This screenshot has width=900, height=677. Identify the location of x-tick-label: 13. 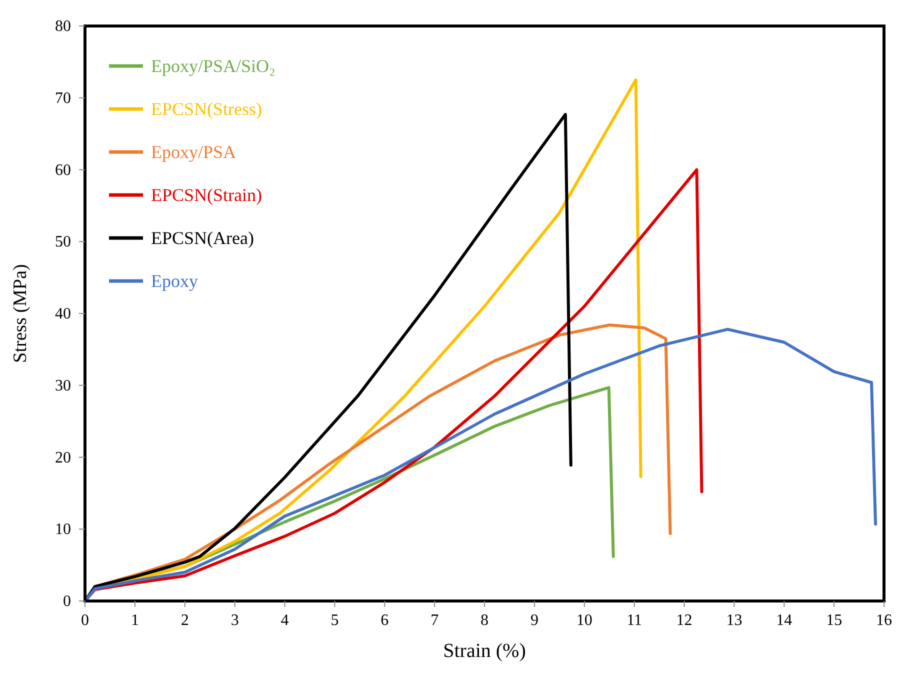
(734, 620).